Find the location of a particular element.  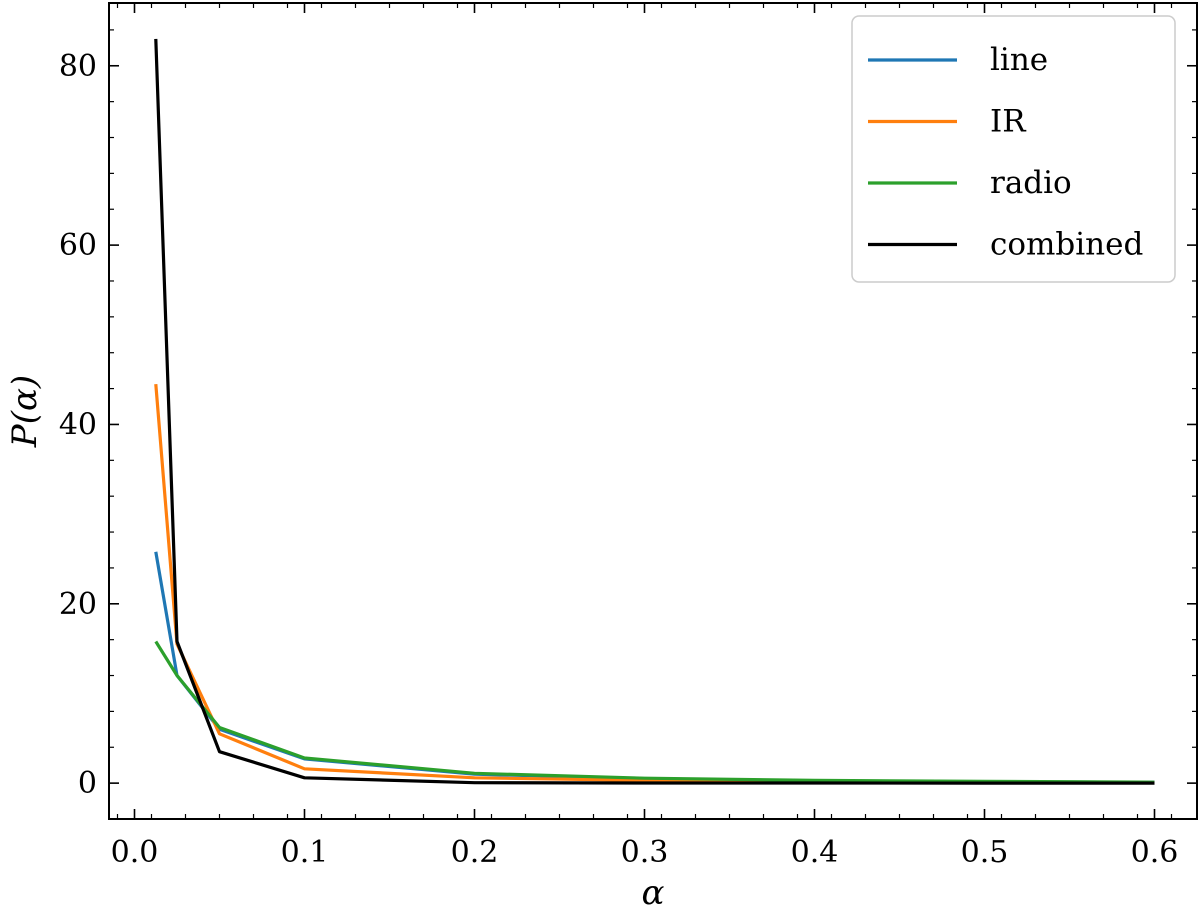

legend: line IR radio combined is located at coordinates (1013, 149).